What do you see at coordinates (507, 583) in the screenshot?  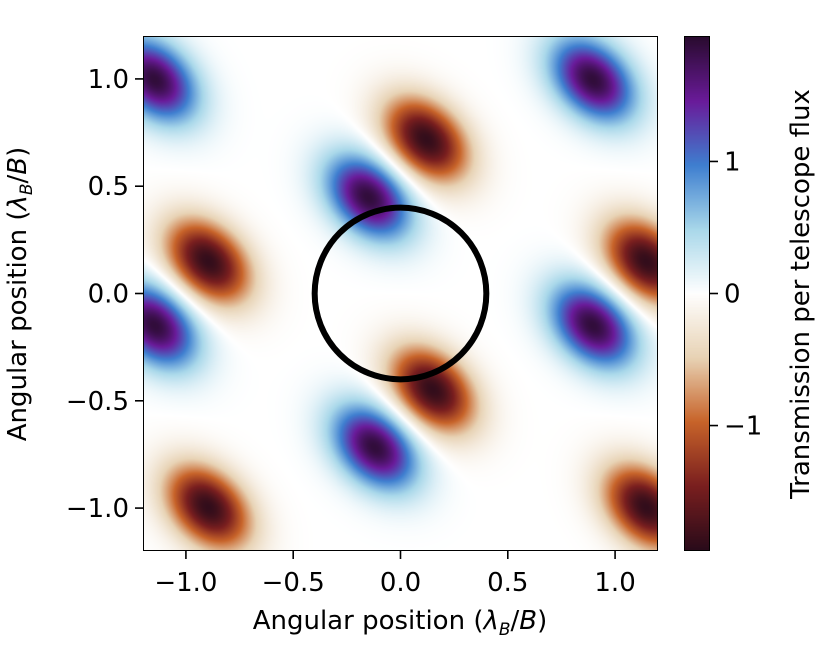 I see `x-tick-label: 0.5` at bounding box center [507, 583].